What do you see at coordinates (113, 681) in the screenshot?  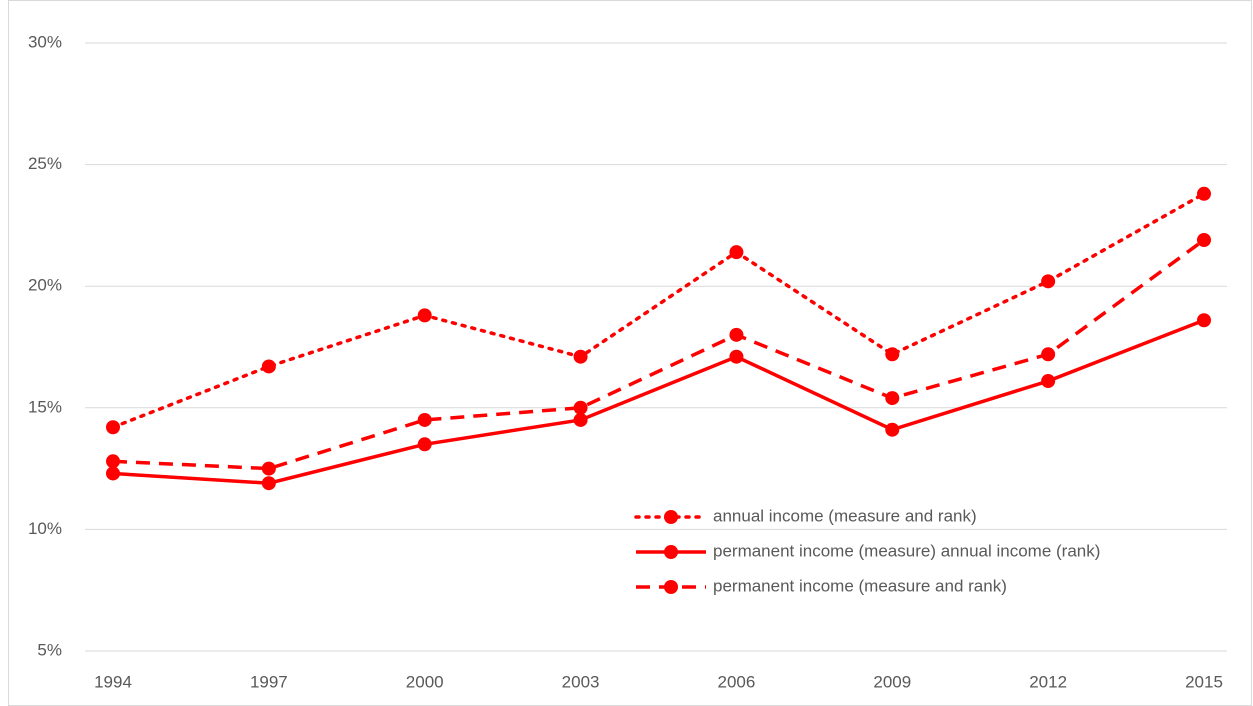 I see `x-tick-label: 1994` at bounding box center [113, 681].